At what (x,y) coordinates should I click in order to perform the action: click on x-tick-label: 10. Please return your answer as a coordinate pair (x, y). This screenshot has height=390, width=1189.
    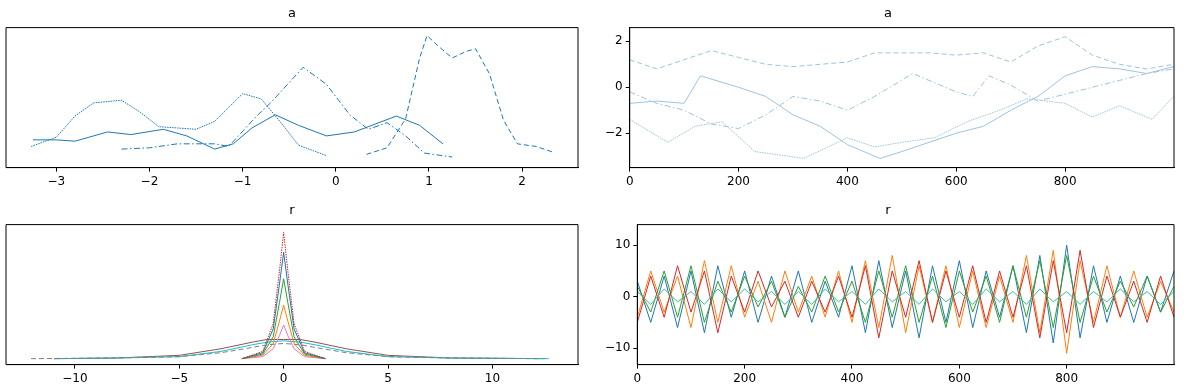
    Looking at the image, I should click on (492, 377).